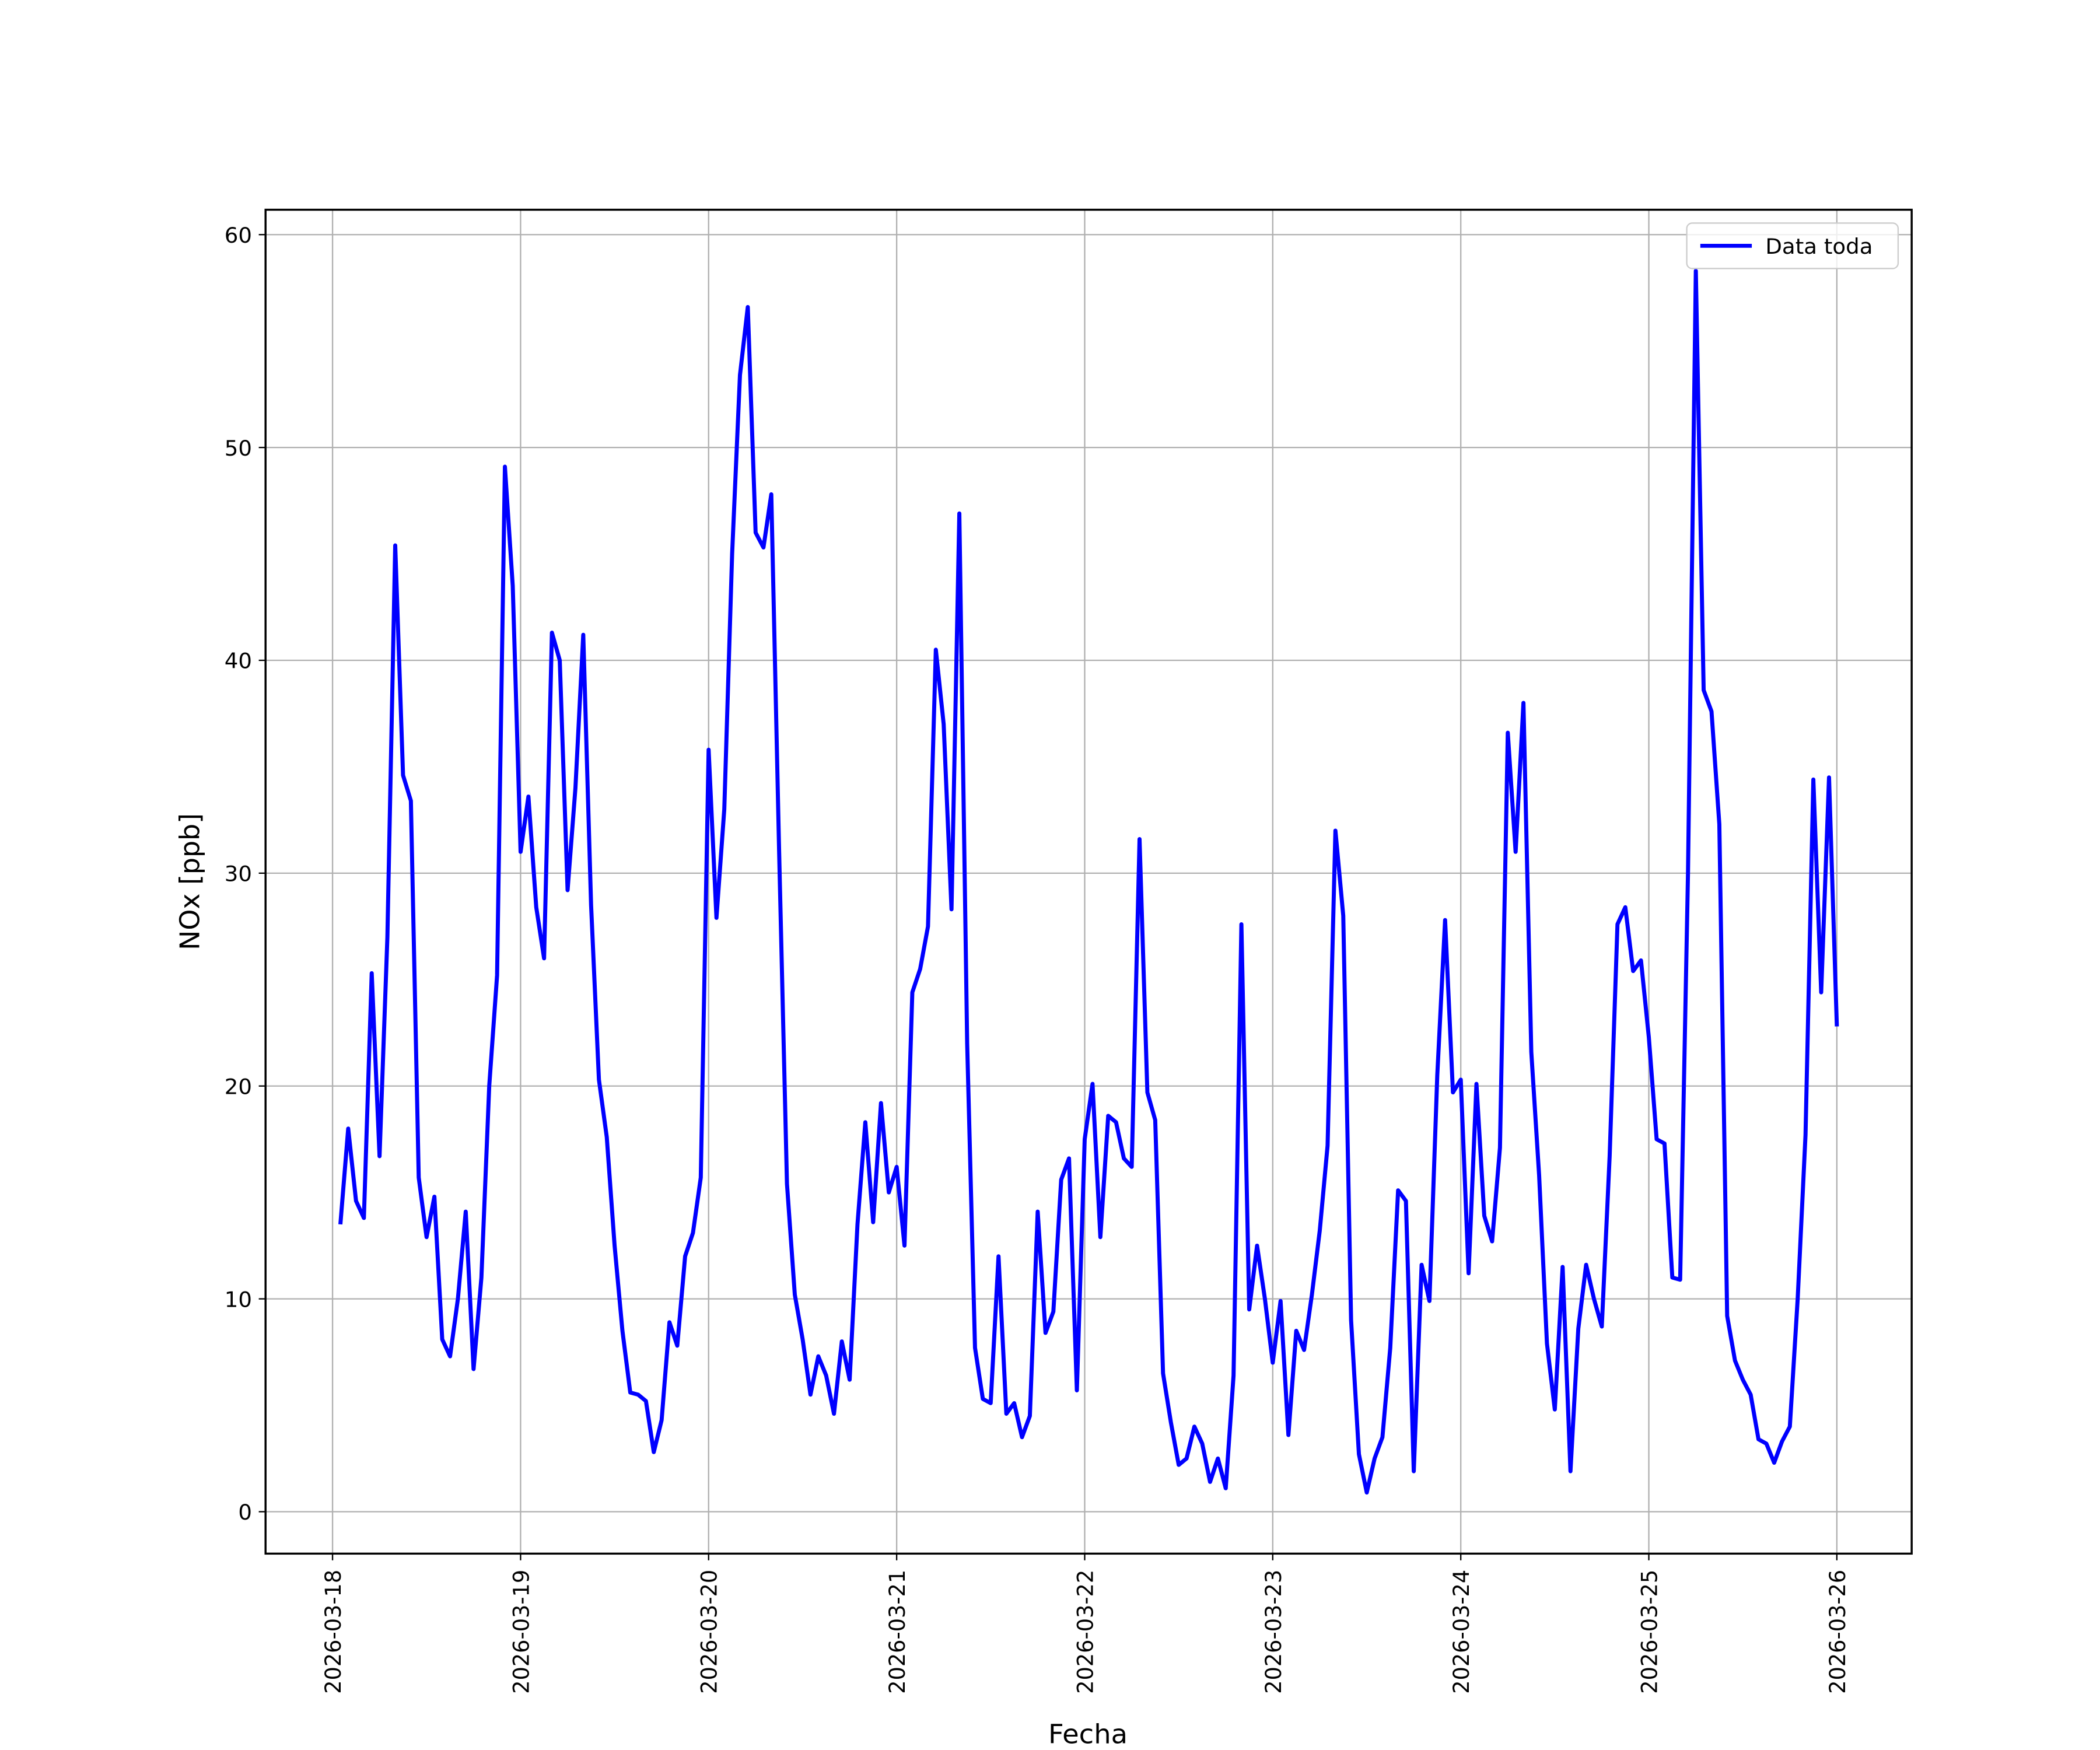 Image resolution: width=2100 pixels, height=1750 pixels. I want to click on y-tick-label: 40, so click(238, 661).